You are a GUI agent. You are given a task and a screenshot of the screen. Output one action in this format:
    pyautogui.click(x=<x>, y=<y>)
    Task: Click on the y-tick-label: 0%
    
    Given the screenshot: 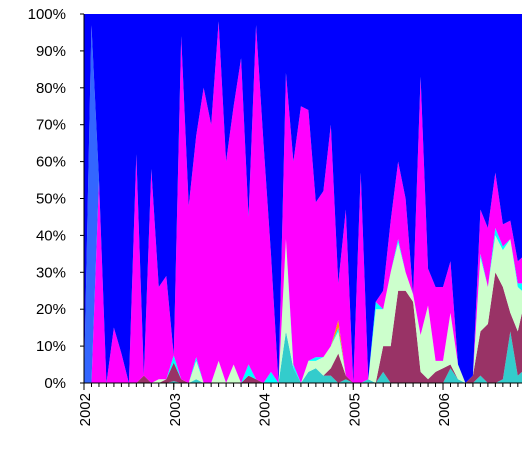 What is the action you would take?
    pyautogui.click(x=55, y=383)
    